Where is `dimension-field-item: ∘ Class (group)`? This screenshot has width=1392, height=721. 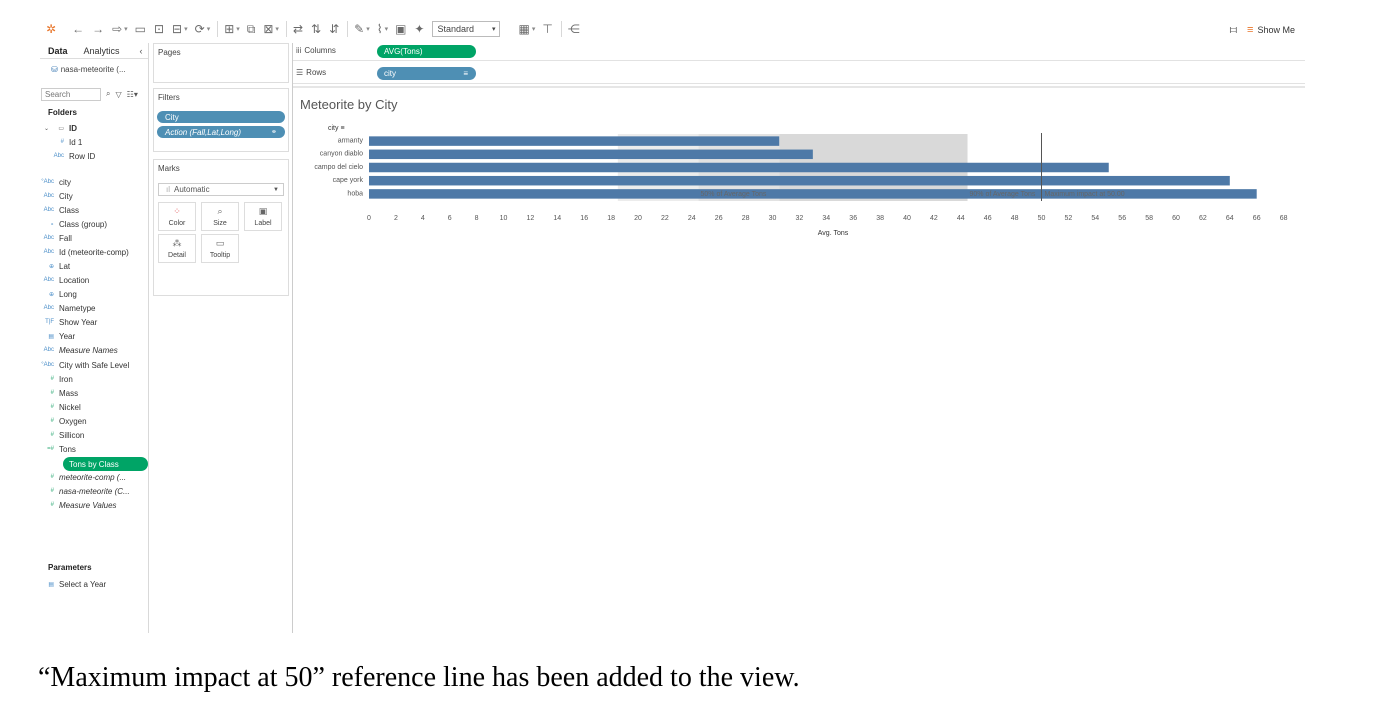 dimension-field-item: ∘ Class (group) is located at coordinates (73, 224).